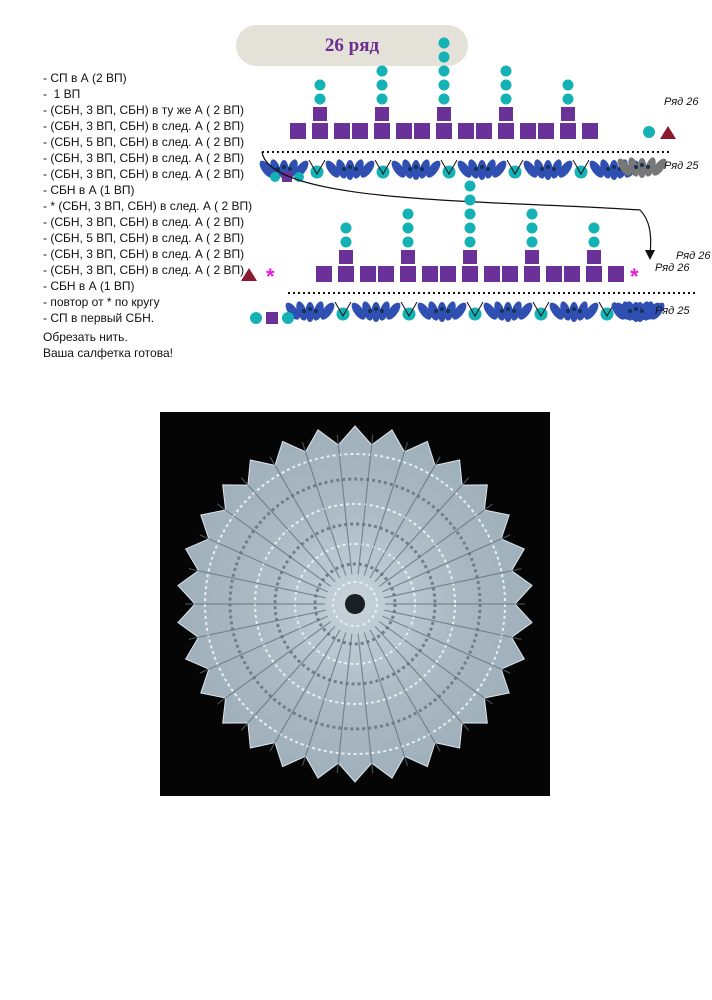 This screenshot has width=712, height=1000. What do you see at coordinates (352, 45) in the screenshot?
I see `page-title: 26 ряд` at bounding box center [352, 45].